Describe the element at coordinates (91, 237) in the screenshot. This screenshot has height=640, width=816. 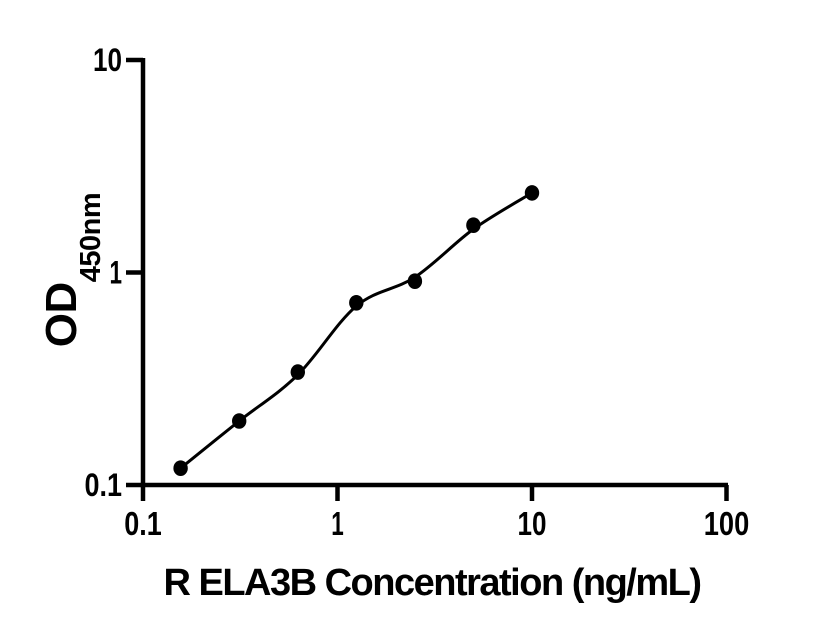
I see `y-axis-title-subscript: 450nm` at that location.